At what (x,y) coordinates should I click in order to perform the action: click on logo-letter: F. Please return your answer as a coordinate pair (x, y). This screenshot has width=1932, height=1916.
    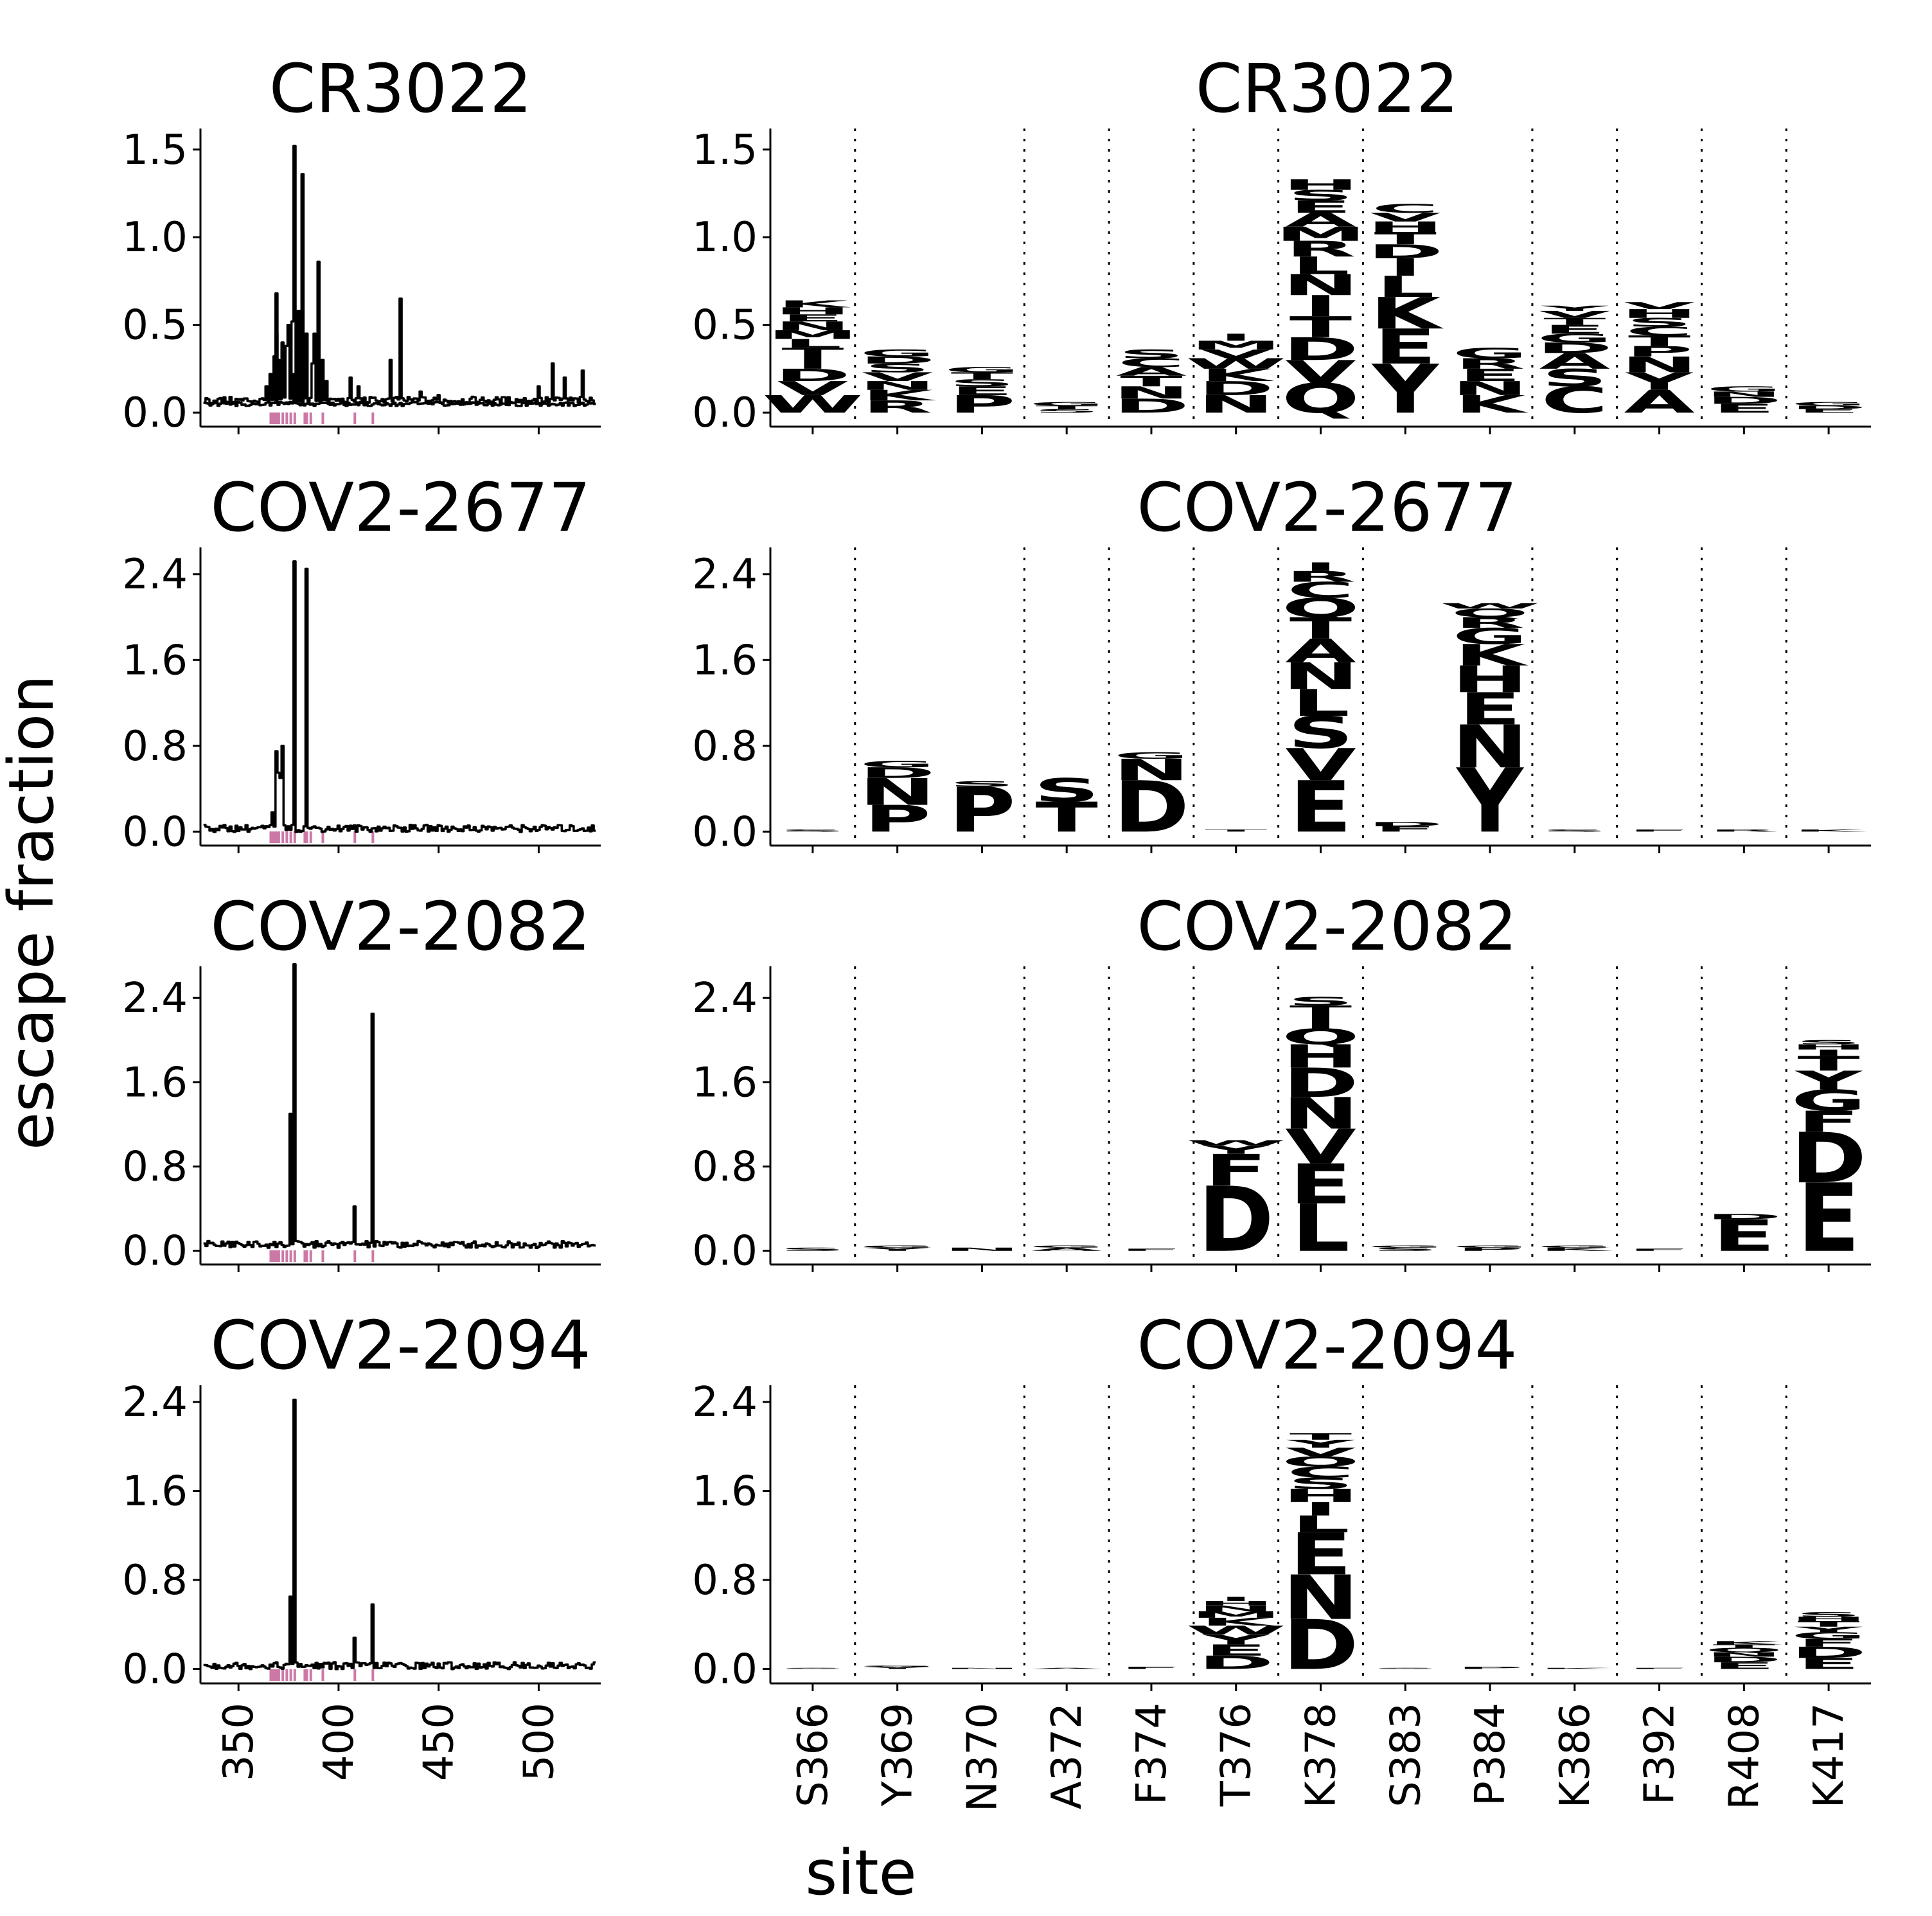
    Looking at the image, I should click on (1236, 1171).